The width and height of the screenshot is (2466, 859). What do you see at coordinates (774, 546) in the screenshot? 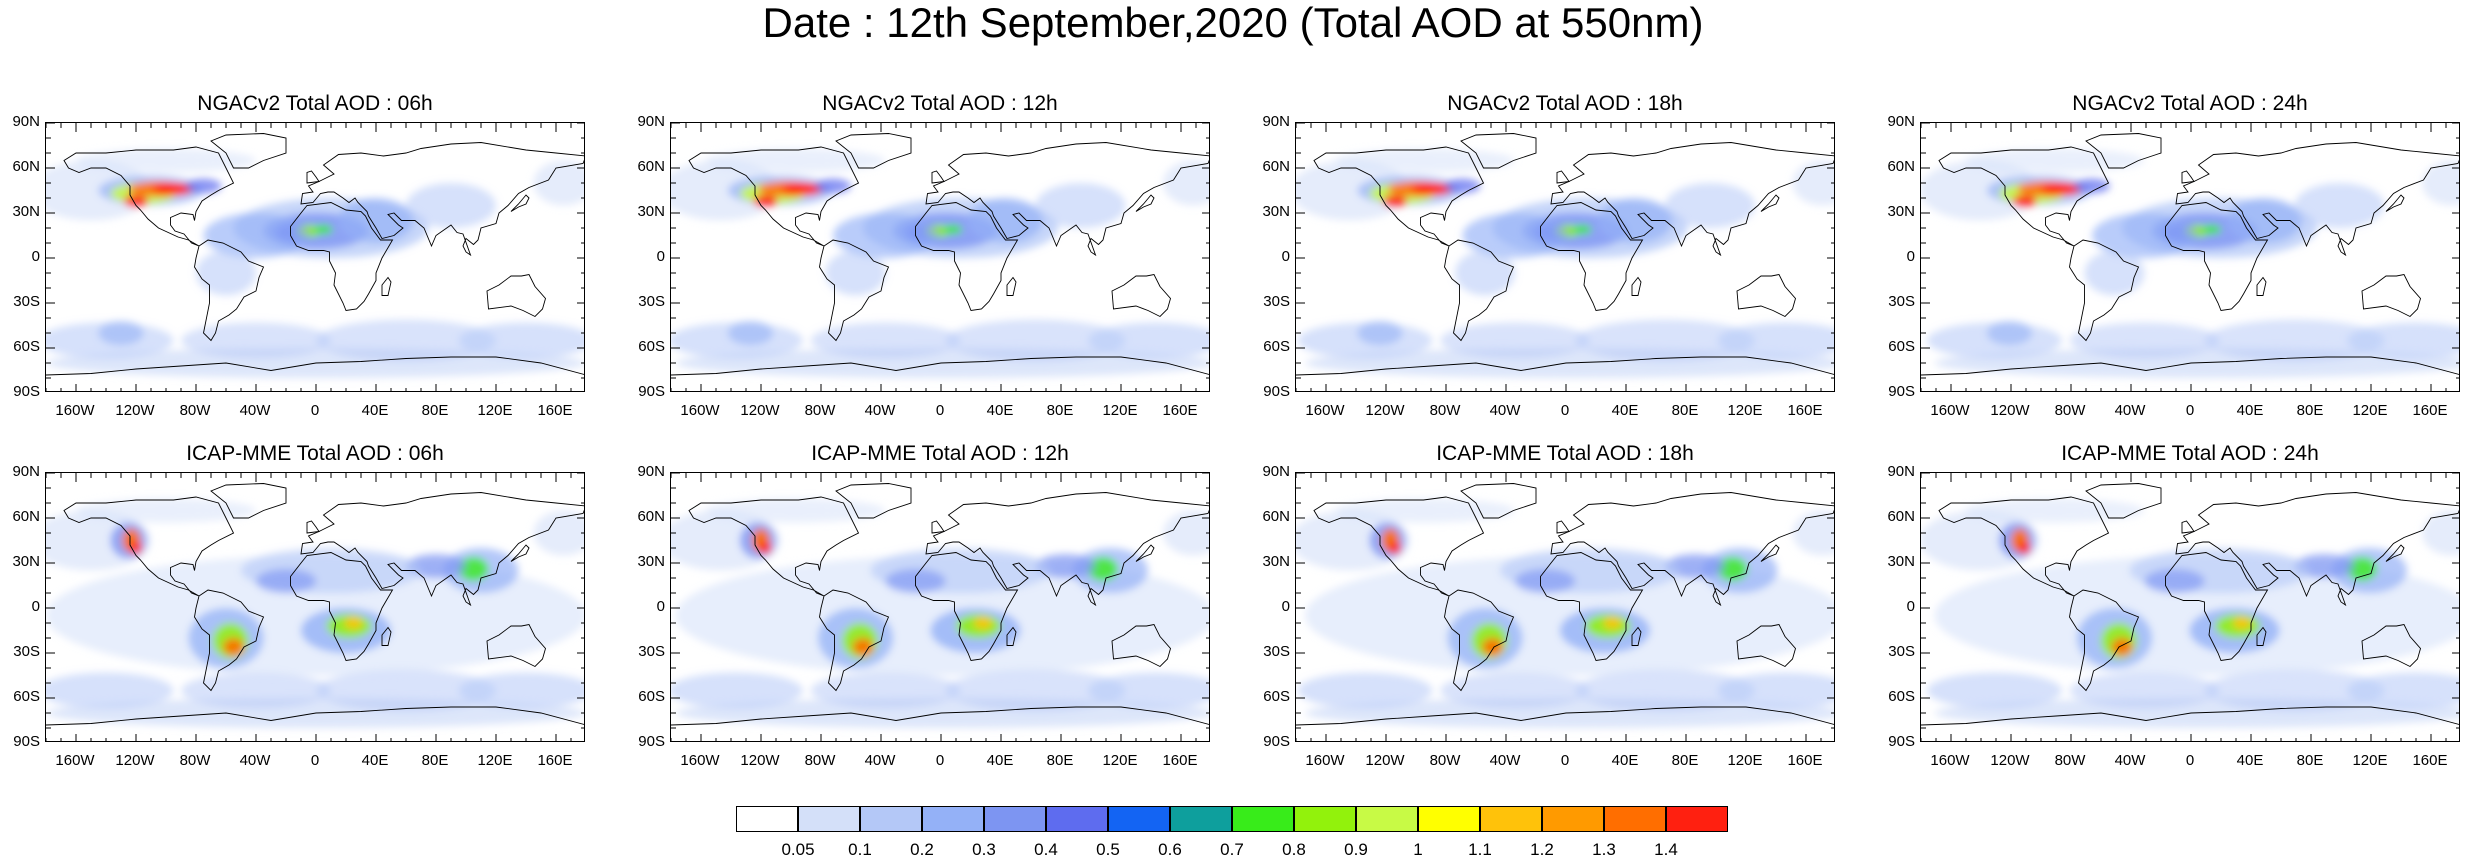
I see `northAmerica-coastline` at bounding box center [774, 546].